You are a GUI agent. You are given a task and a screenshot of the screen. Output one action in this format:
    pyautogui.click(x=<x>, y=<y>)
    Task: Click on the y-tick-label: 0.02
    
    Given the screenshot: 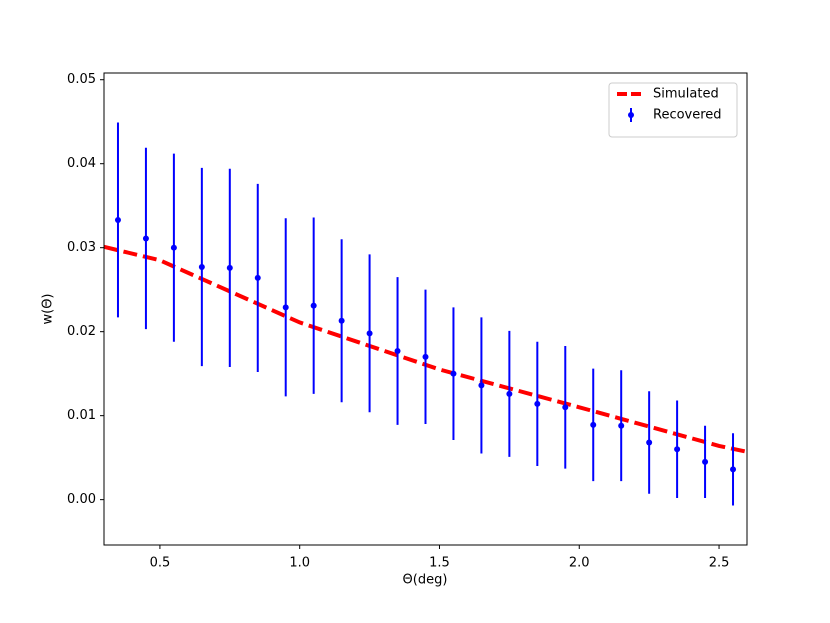 What is the action you would take?
    pyautogui.click(x=81, y=331)
    